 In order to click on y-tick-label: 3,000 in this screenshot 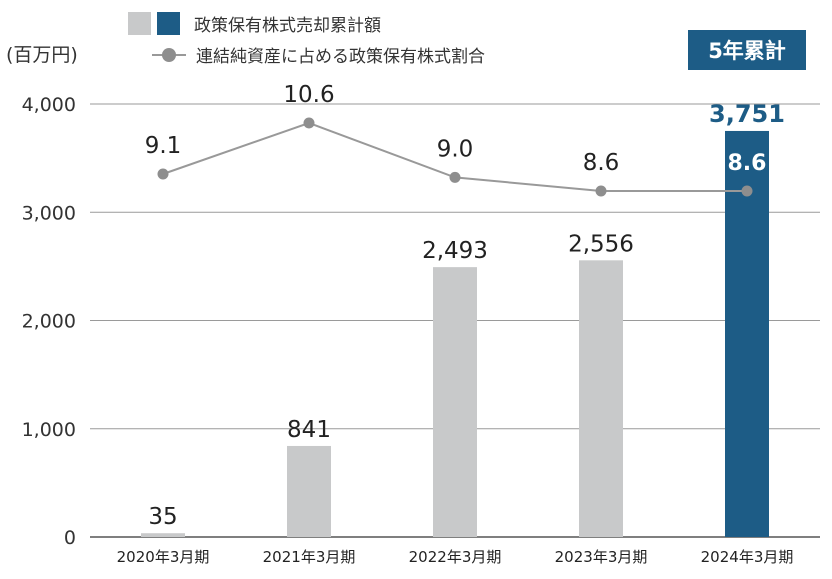, I will do `click(49, 213)`.